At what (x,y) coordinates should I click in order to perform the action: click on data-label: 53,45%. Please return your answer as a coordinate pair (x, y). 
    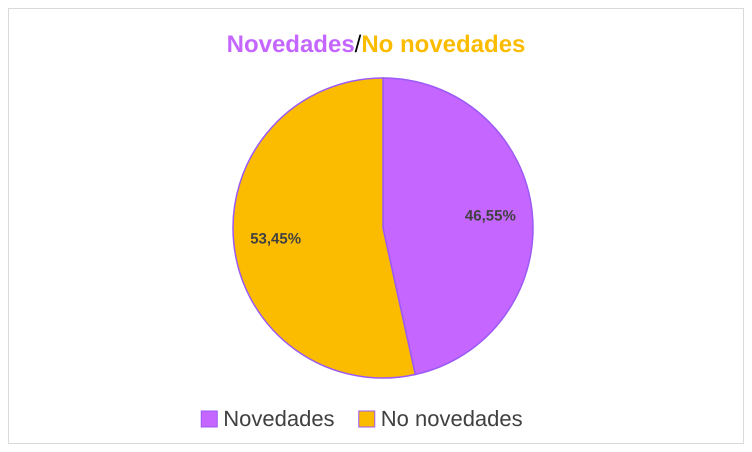
    Looking at the image, I should click on (276, 239).